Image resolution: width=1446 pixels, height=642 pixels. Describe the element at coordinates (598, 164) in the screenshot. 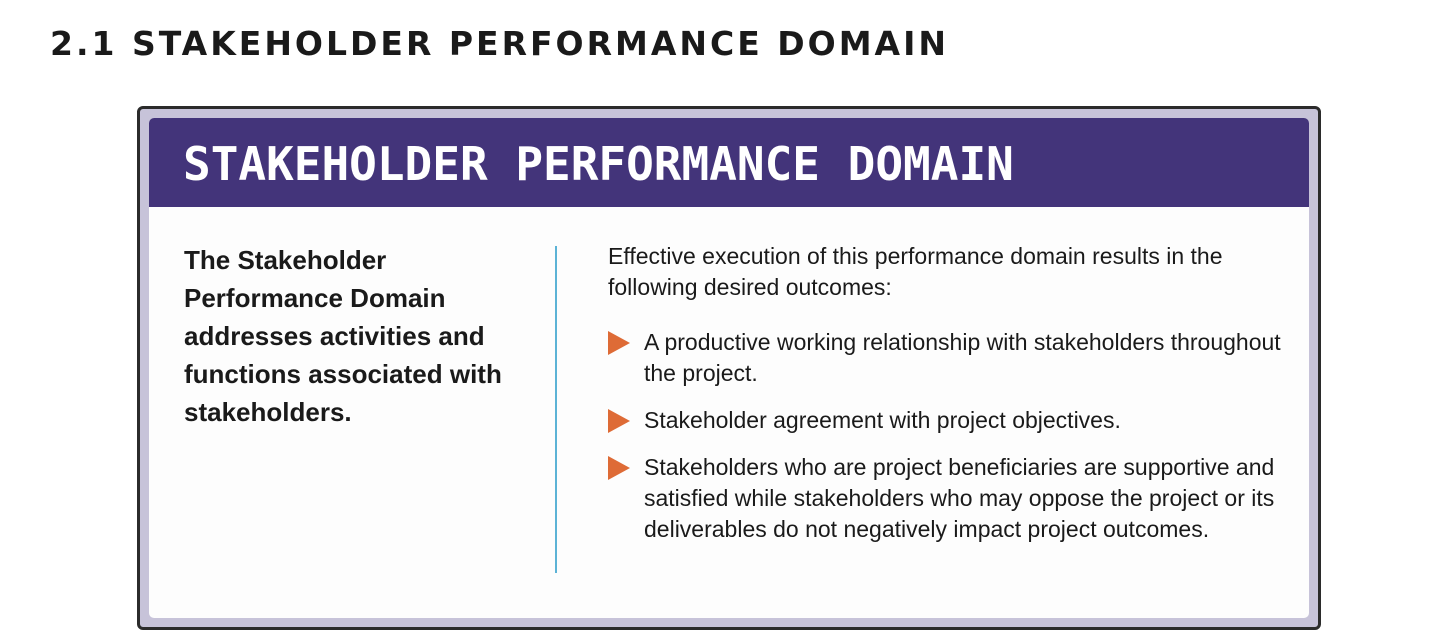

I see `banner-title: STAKEHOLDER PERFORMANCE DOMAIN` at that location.